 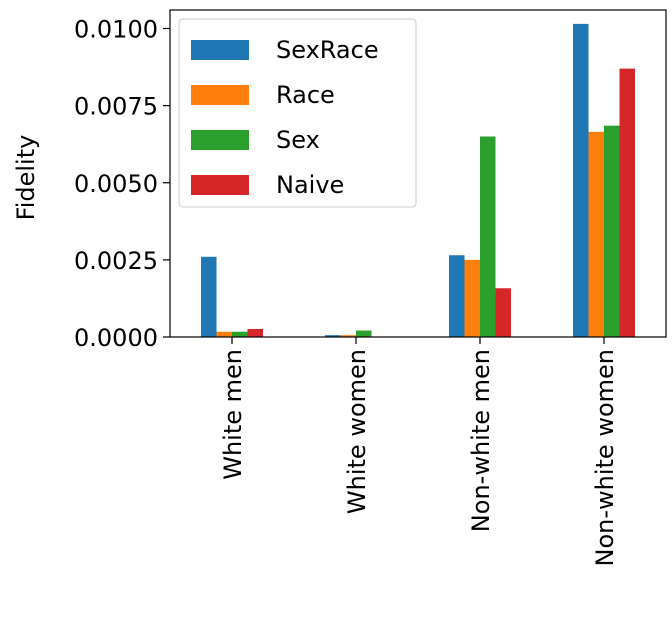 I want to click on x-tick-label: Non-white women, so click(x=605, y=458).